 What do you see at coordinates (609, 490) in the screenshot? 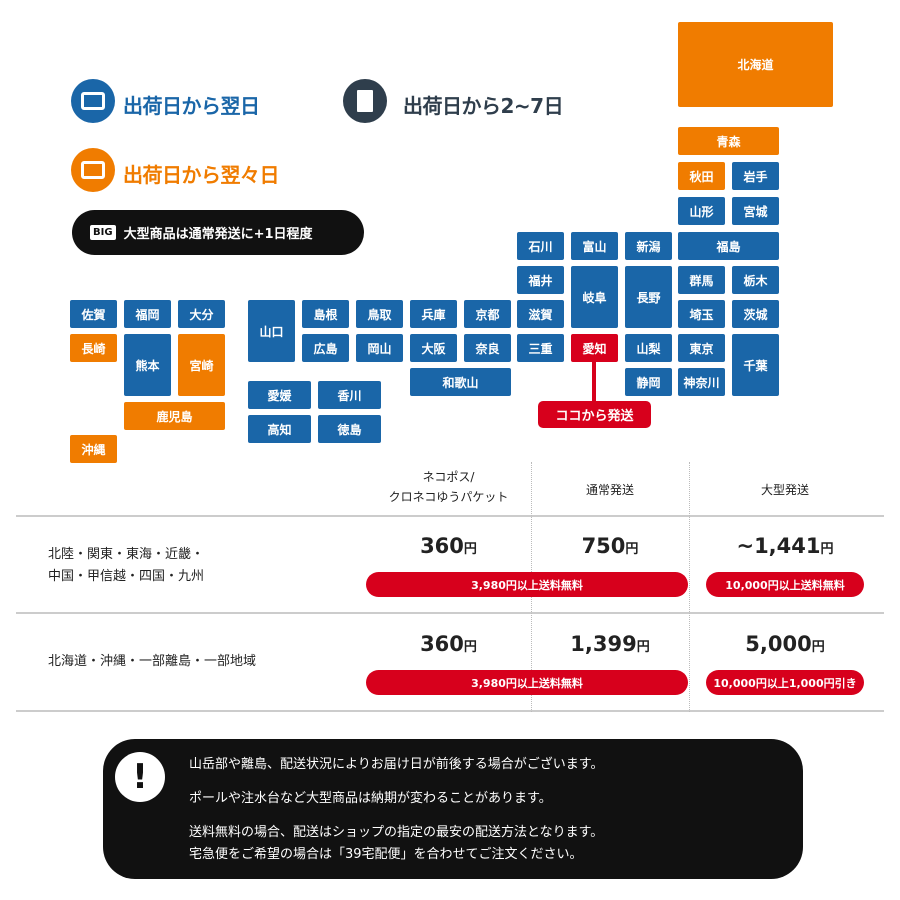
I see `header-standard: 通常発送` at bounding box center [609, 490].